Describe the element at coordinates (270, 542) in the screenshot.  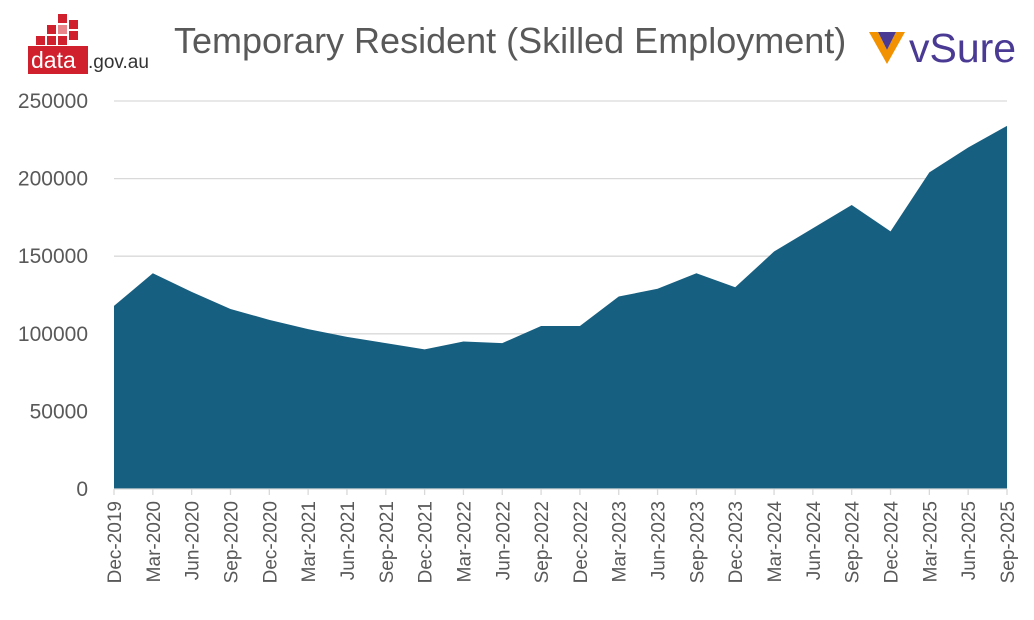
I see `x-tick-label: Dec-2020` at that location.